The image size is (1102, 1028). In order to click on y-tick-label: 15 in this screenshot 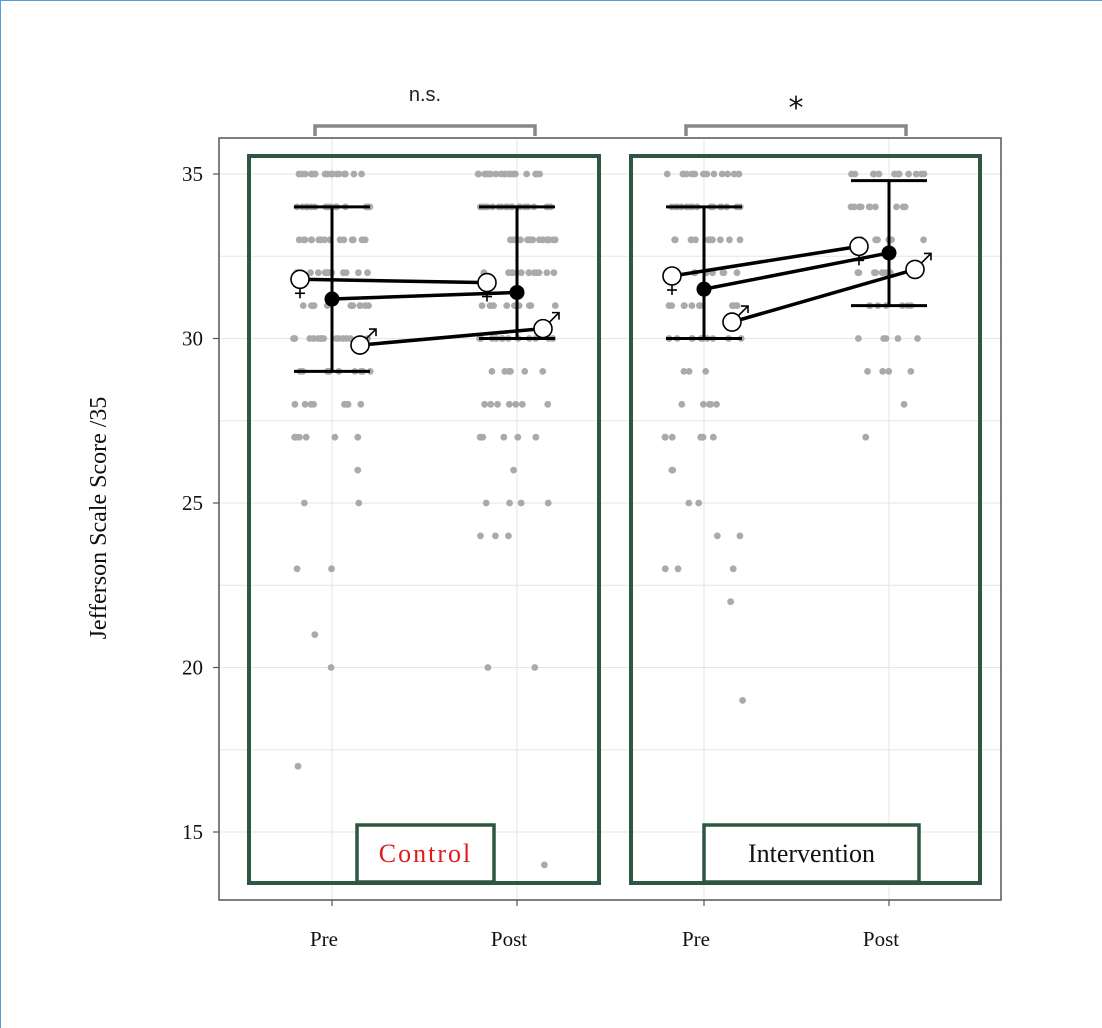, I will do `click(192, 832)`.